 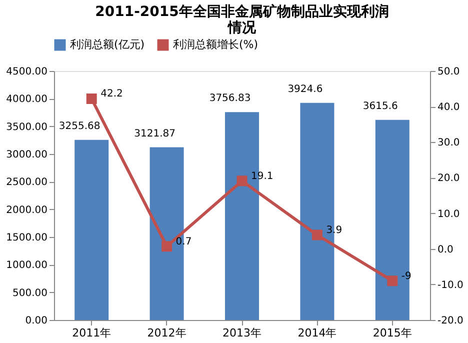 I want to click on y2-tick-label: 20.0, so click(x=449, y=178).